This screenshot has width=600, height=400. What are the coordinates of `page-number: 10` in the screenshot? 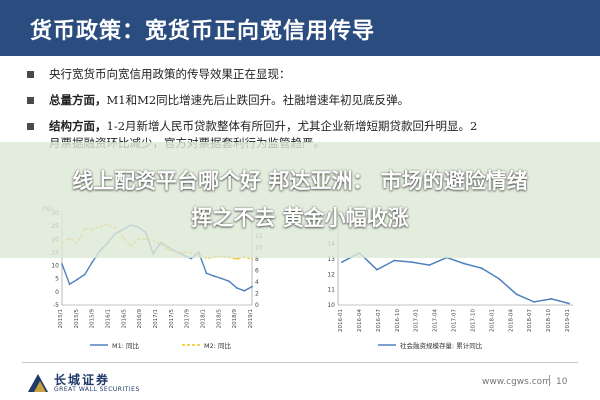 It's located at (562, 382).